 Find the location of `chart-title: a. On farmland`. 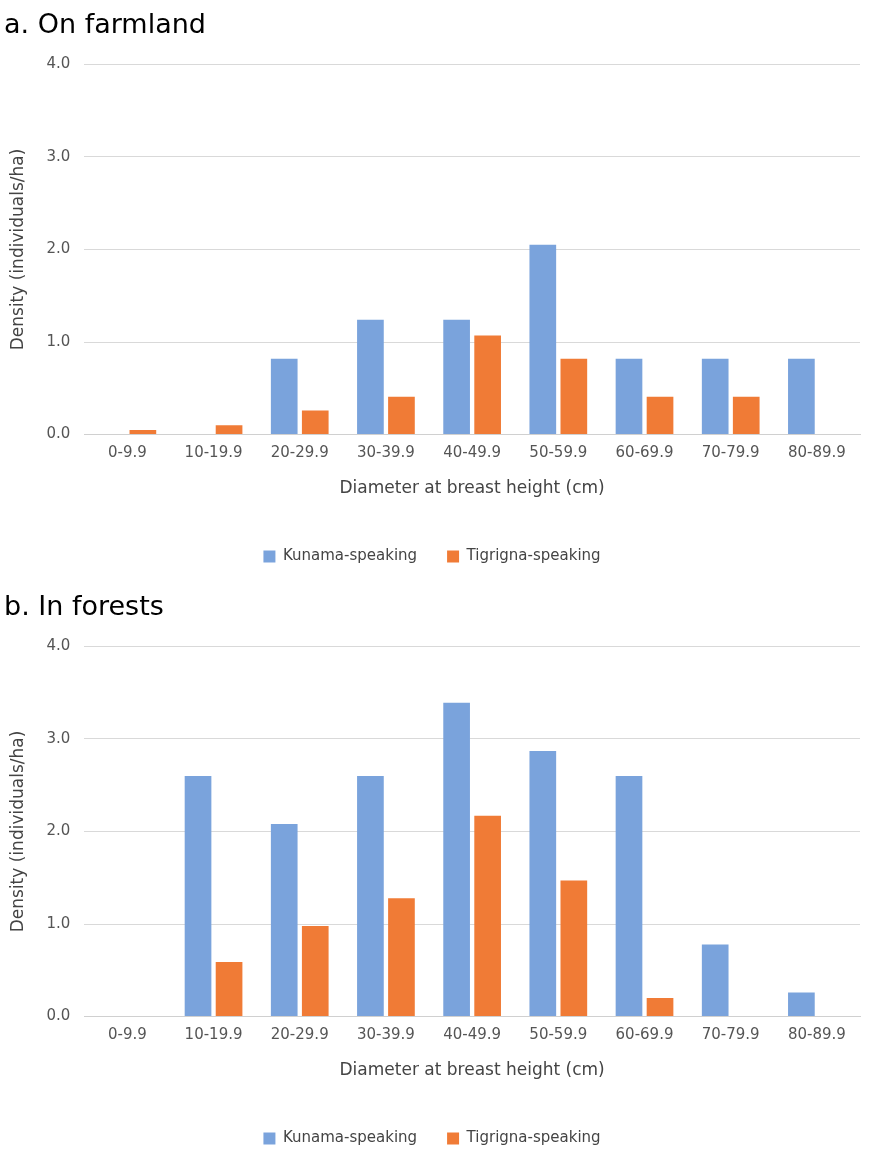

chart-title: a. On farmland is located at coordinates (105, 24).